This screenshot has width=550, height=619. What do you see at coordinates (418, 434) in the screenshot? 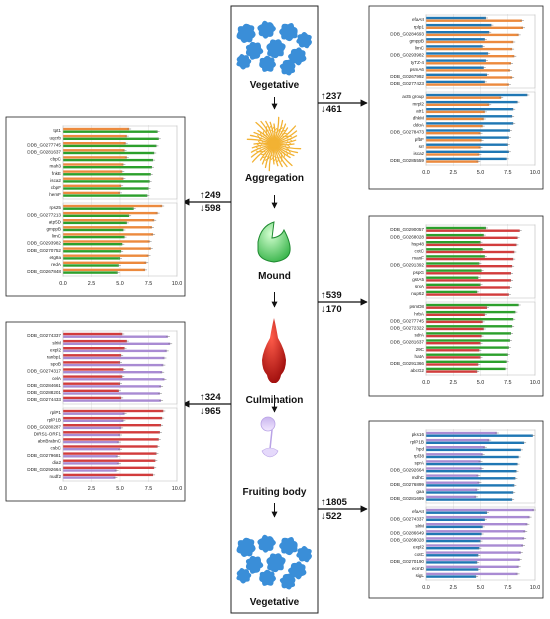
I see `gene-label: pks16` at bounding box center [418, 434].